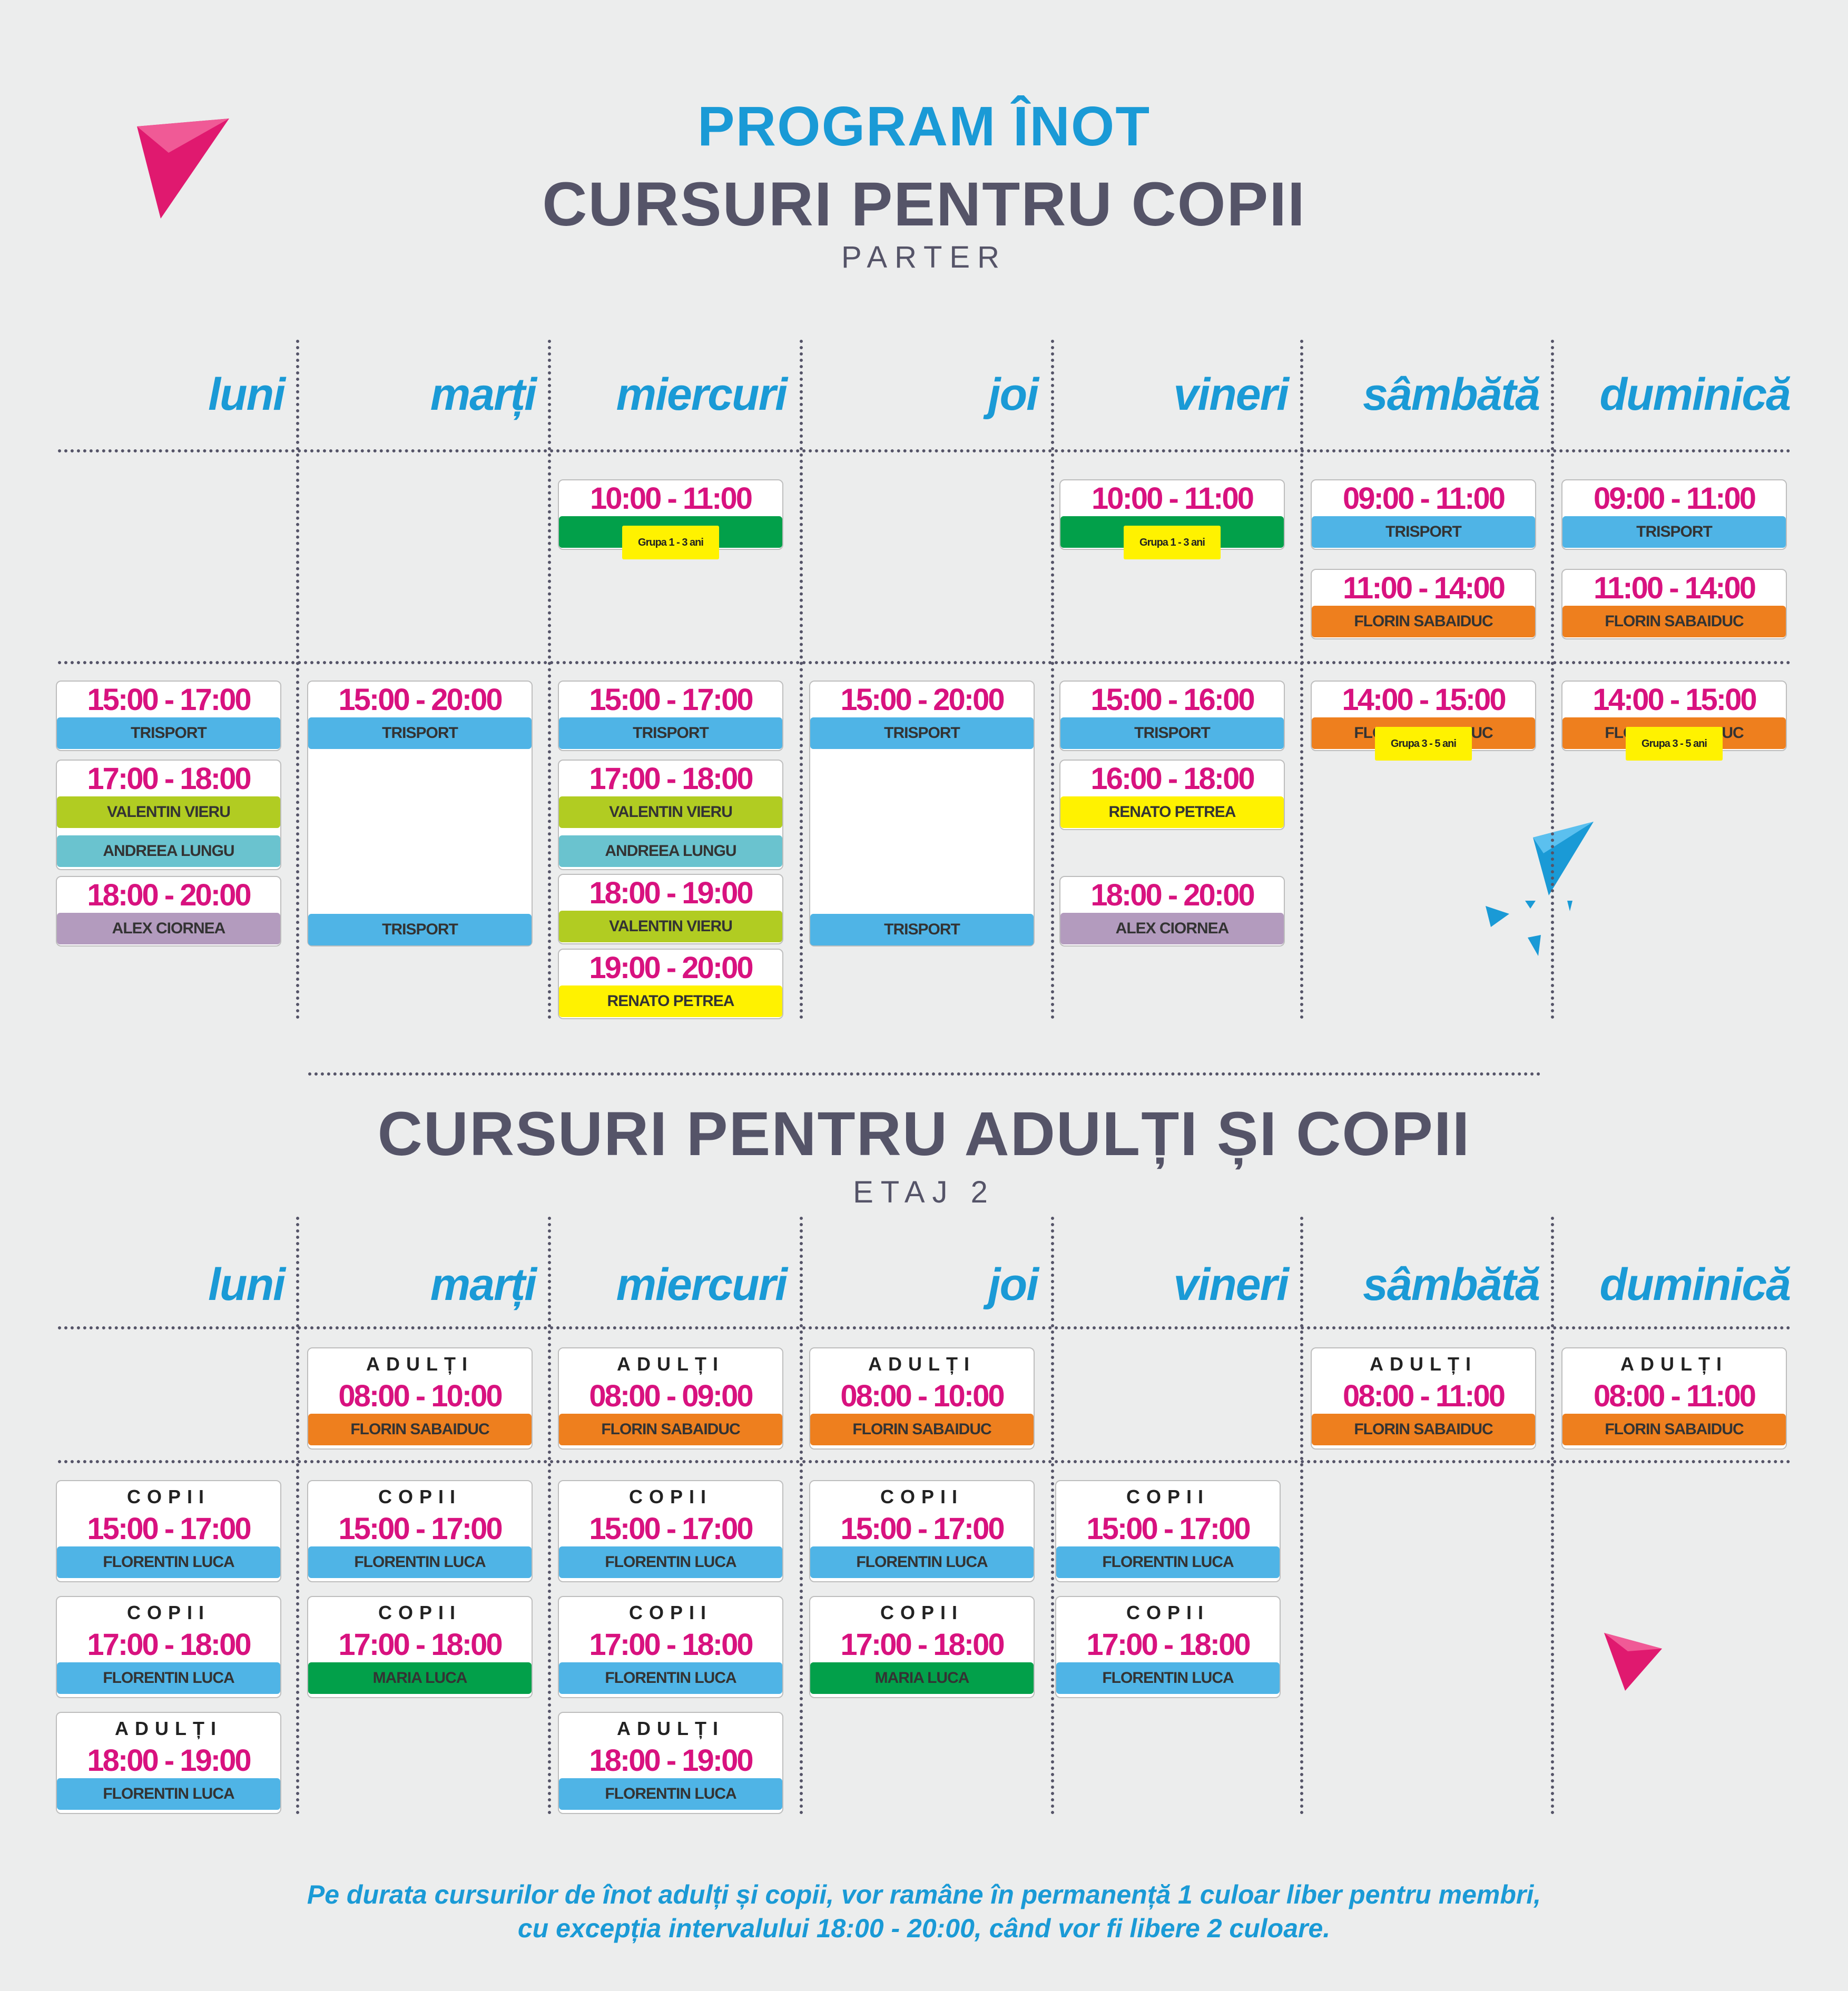 The width and height of the screenshot is (1848, 1991). Describe the element at coordinates (924, 204) in the screenshot. I see `section1-title: CURSURI PENTRU COPII` at that location.